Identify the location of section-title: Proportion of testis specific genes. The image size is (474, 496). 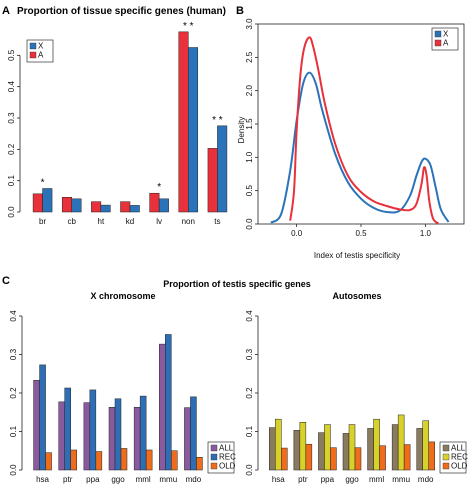
(237, 284).